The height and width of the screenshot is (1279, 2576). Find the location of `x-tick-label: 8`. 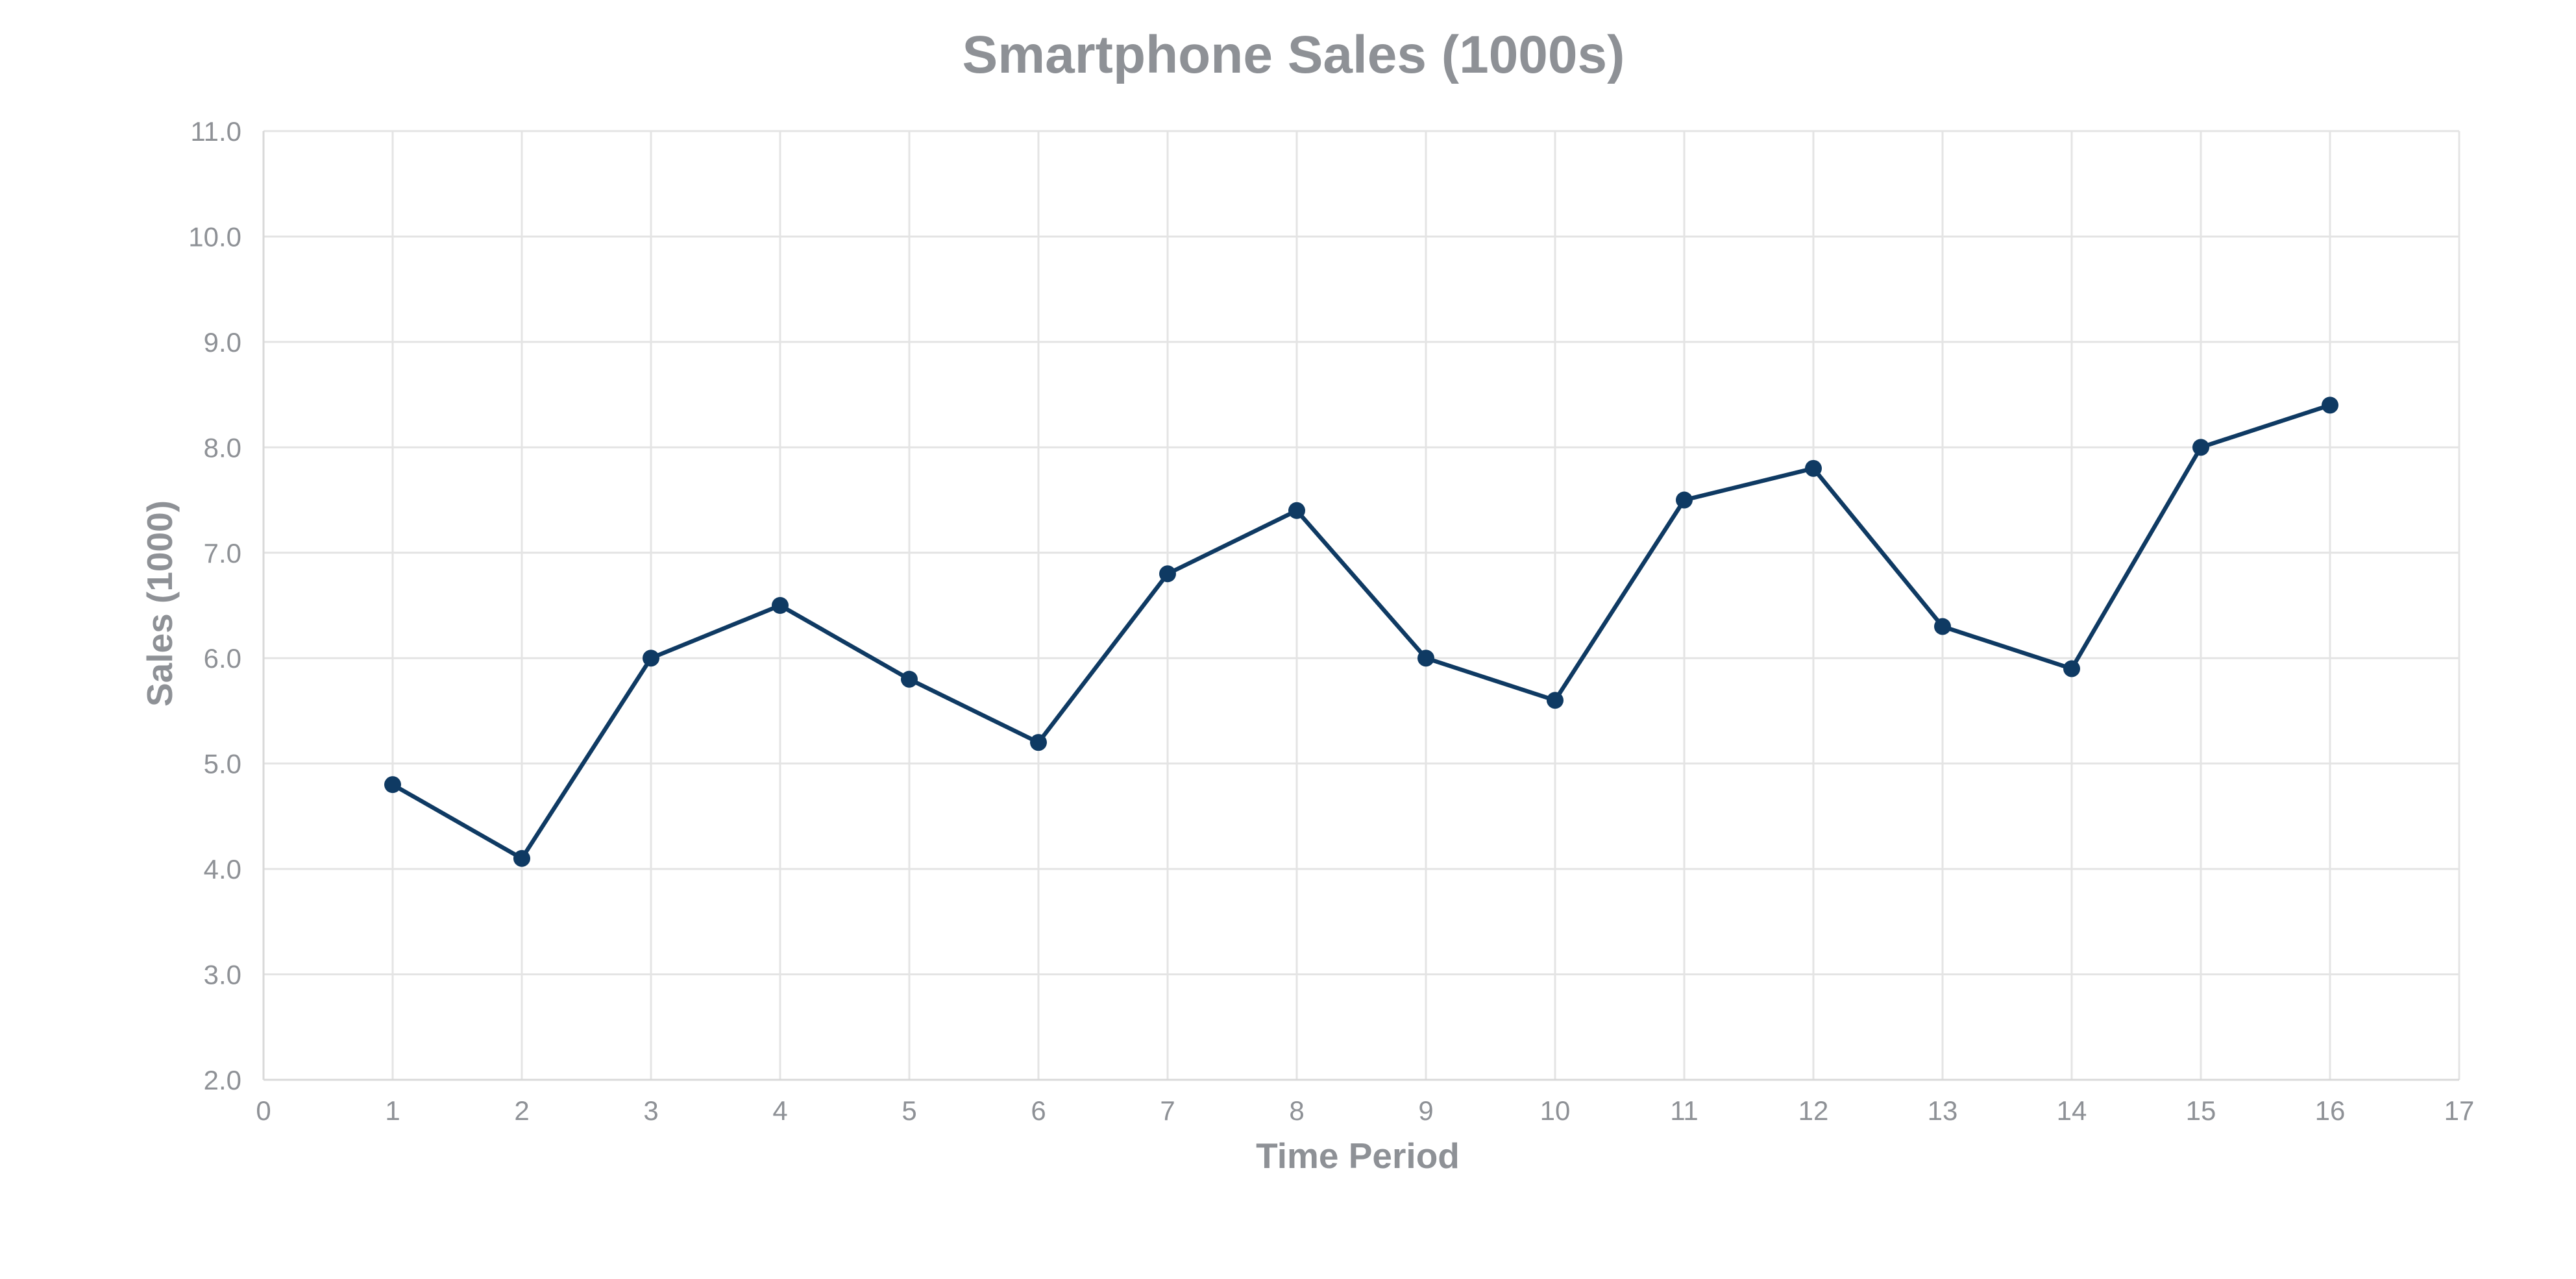

x-tick-label: 8 is located at coordinates (1296, 1110).